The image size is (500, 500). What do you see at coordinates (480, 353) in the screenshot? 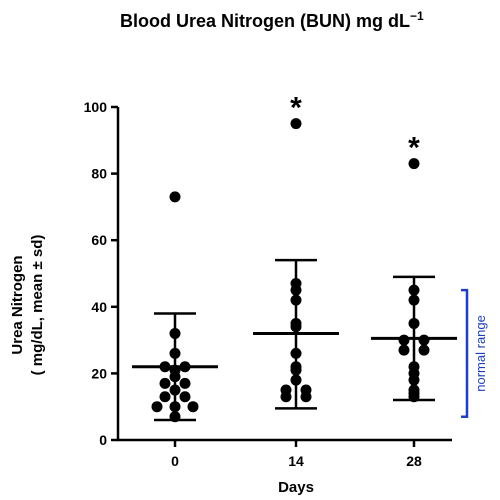
I see `normal-range-label: normal range` at bounding box center [480, 353].